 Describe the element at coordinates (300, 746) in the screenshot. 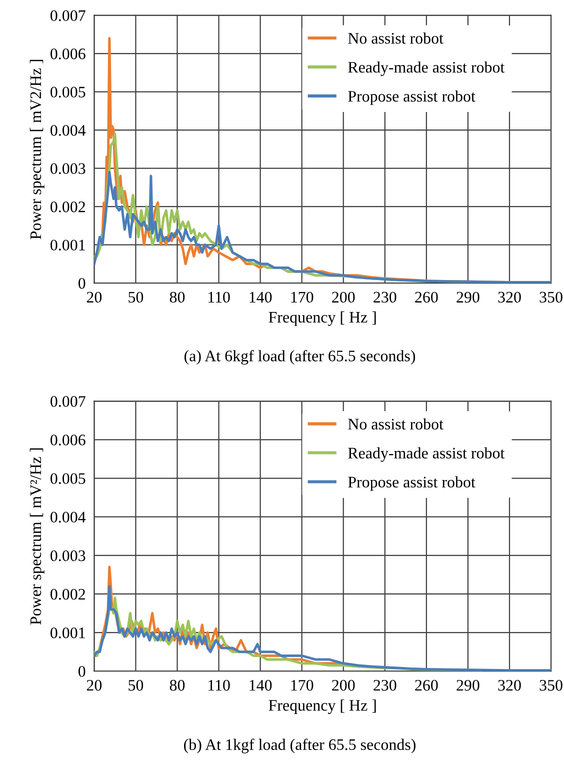

I see `text: (b) At 1kgf load (after 65.5 seconds)` at that location.